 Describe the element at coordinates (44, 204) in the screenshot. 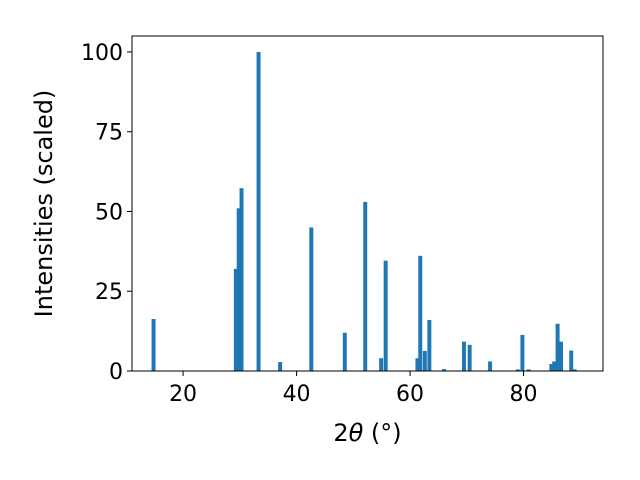

I see `y-axis-label: Intensities (scaled)` at that location.